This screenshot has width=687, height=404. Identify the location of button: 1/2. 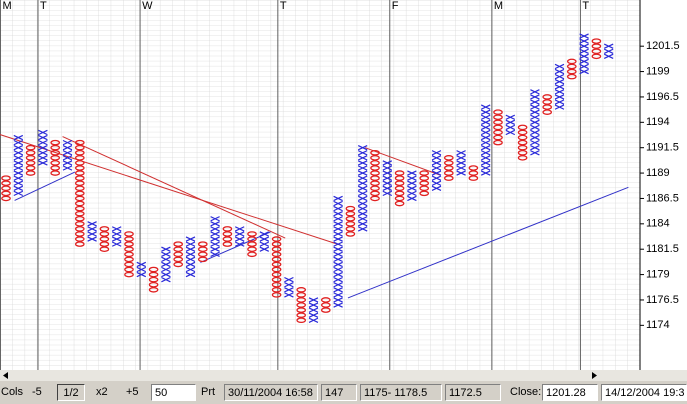
(71, 392).